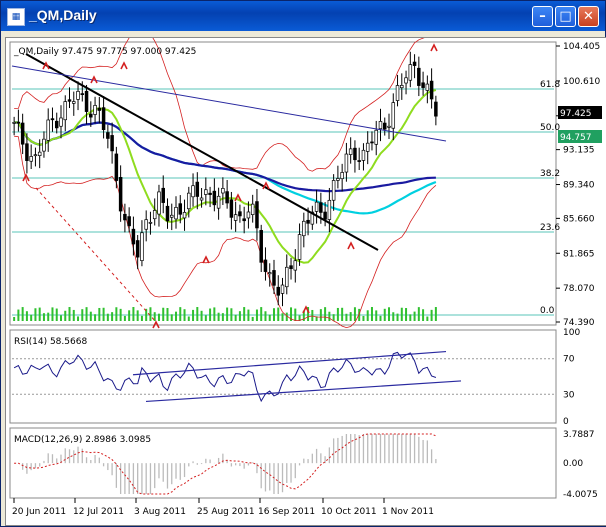  I want to click on chart-window-icon: ▦, so click(16, 17).